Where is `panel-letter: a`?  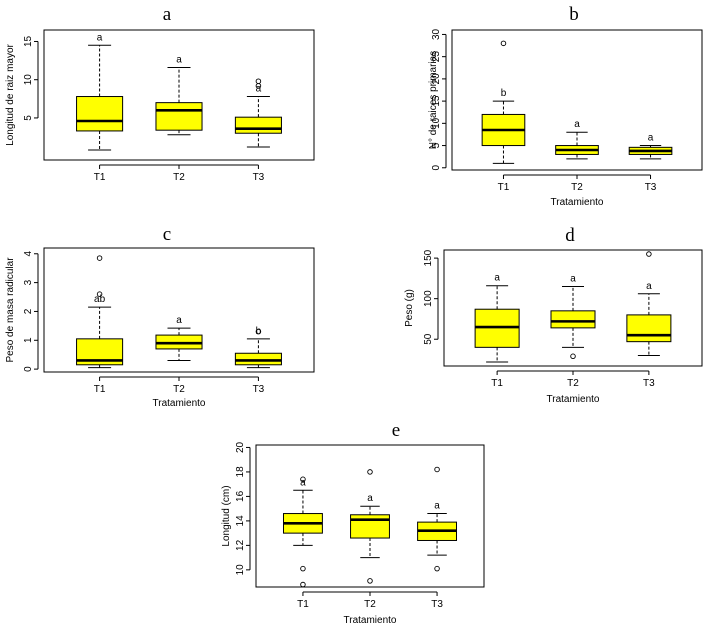
panel-letter: a is located at coordinates (167, 14).